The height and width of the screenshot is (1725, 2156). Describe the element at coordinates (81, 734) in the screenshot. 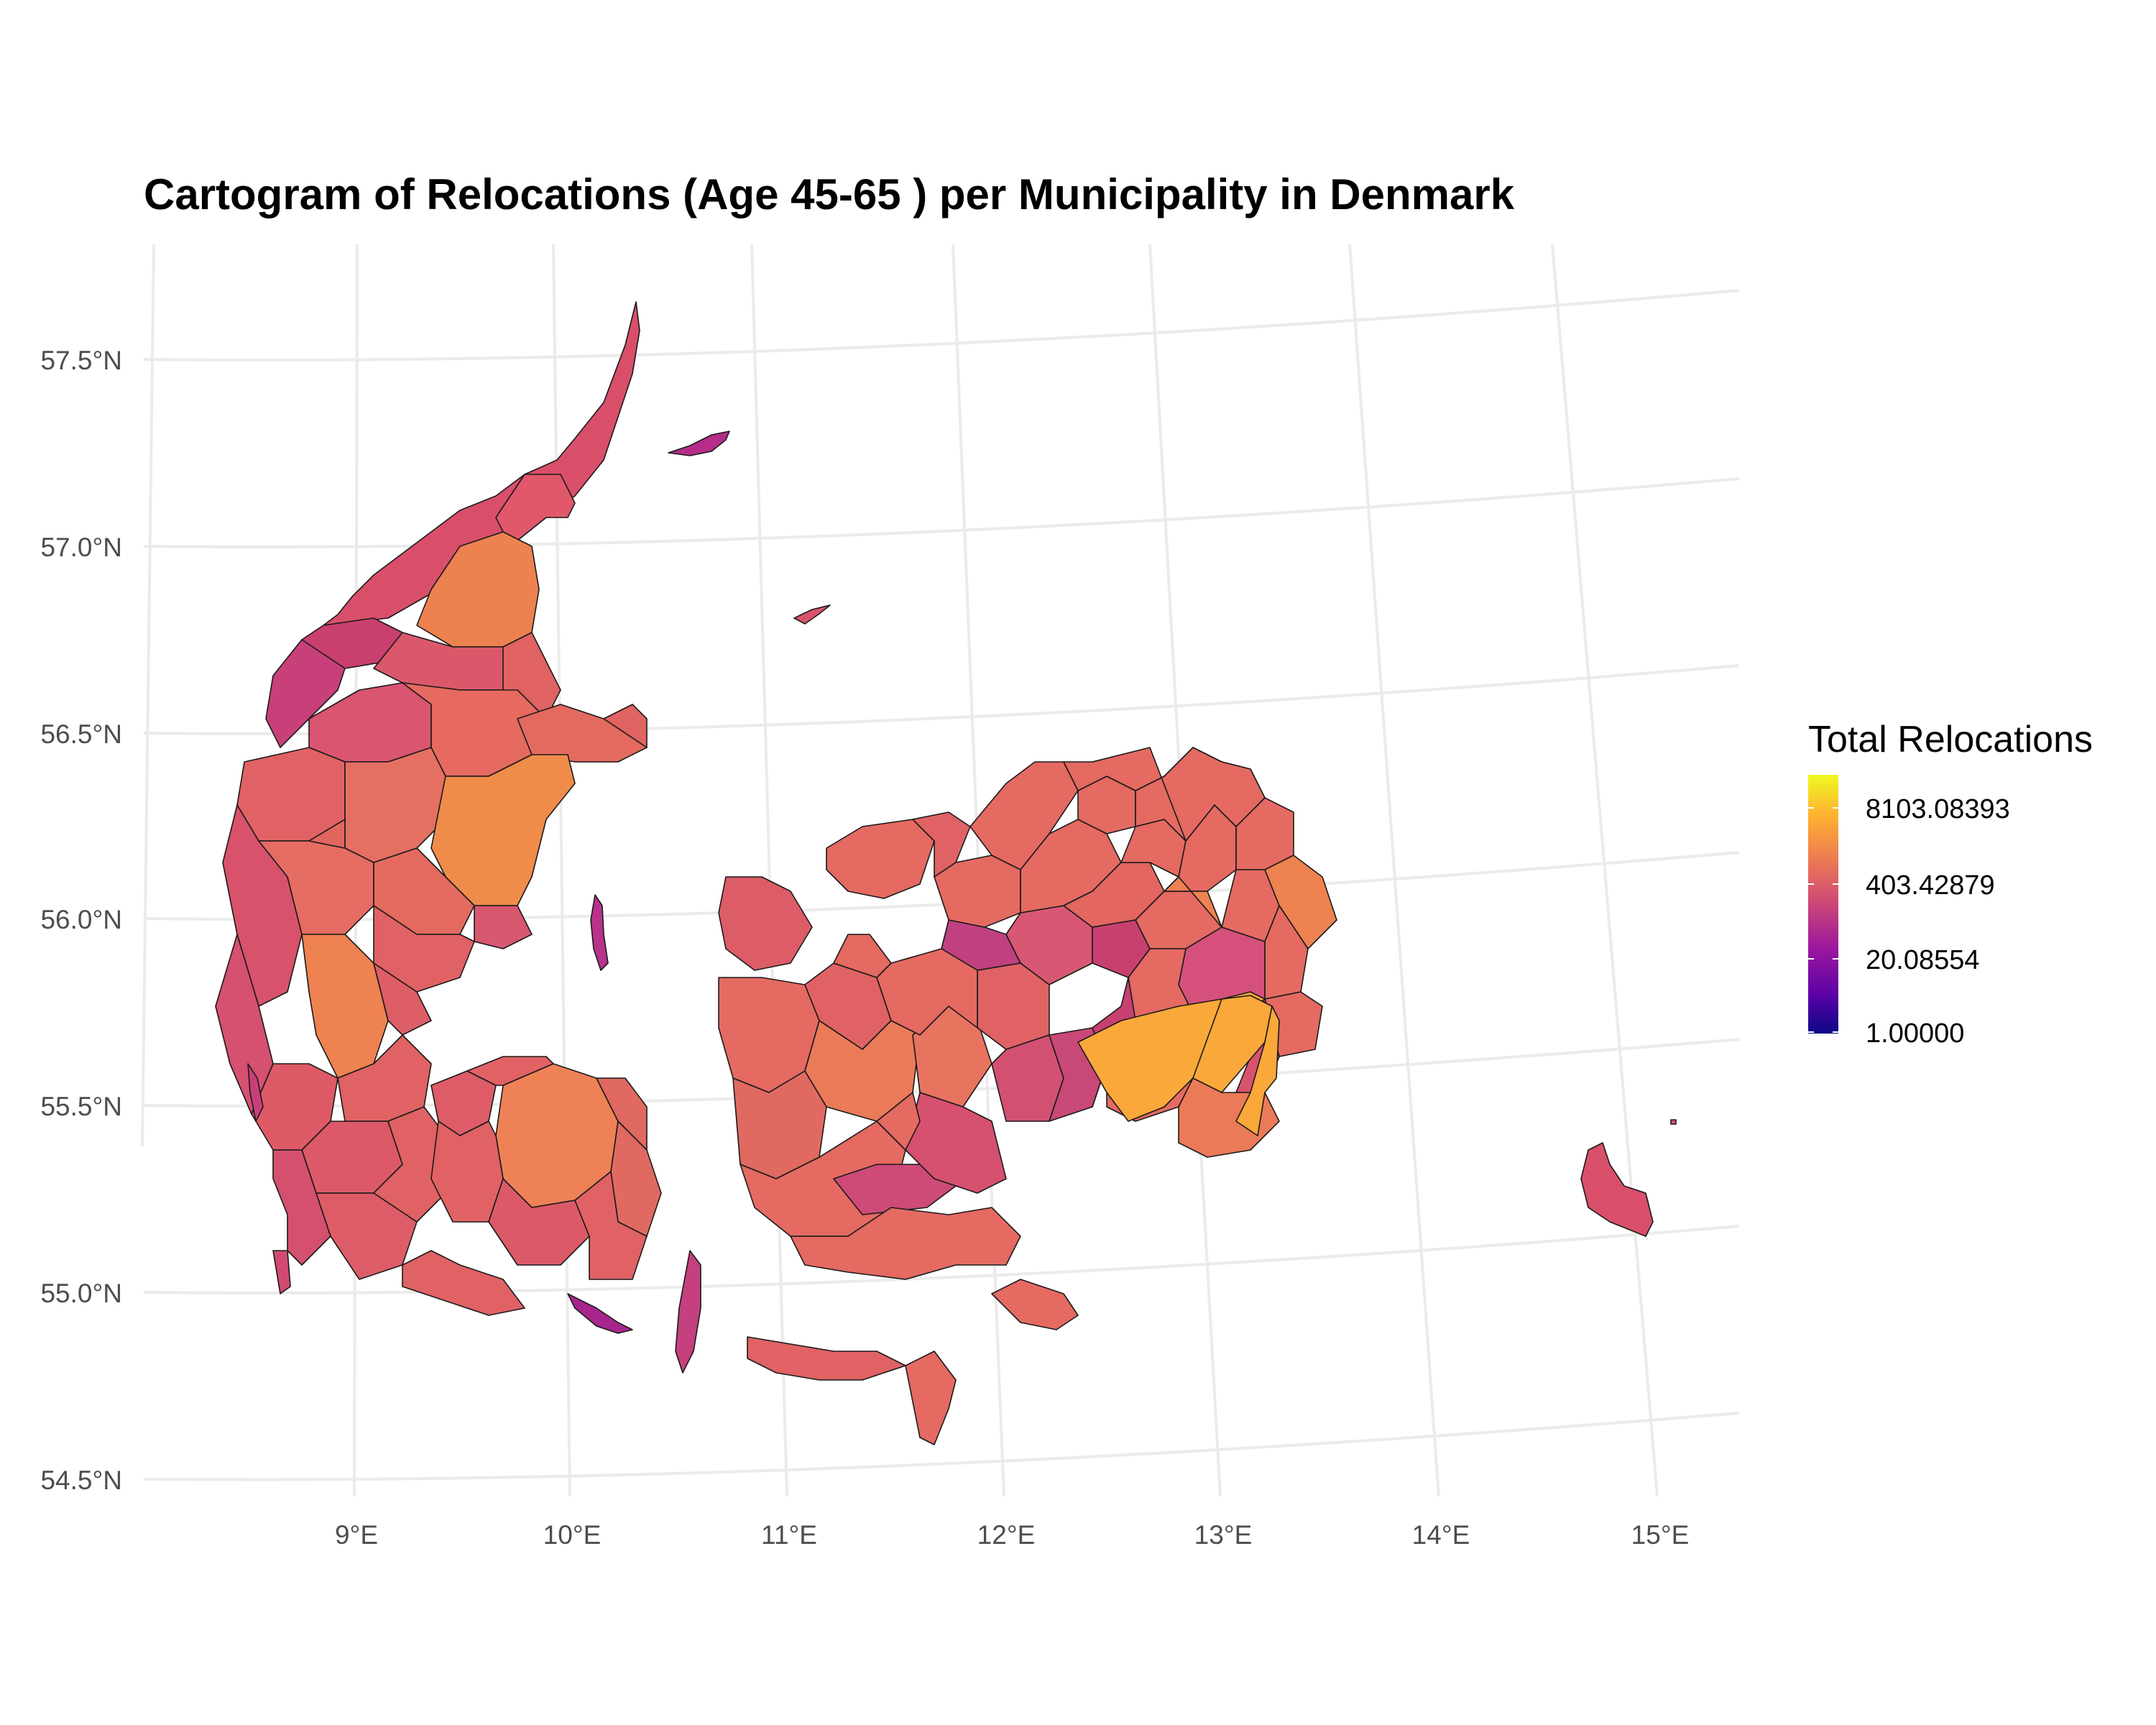

I see `lat-tick-label: 56.5°N` at that location.